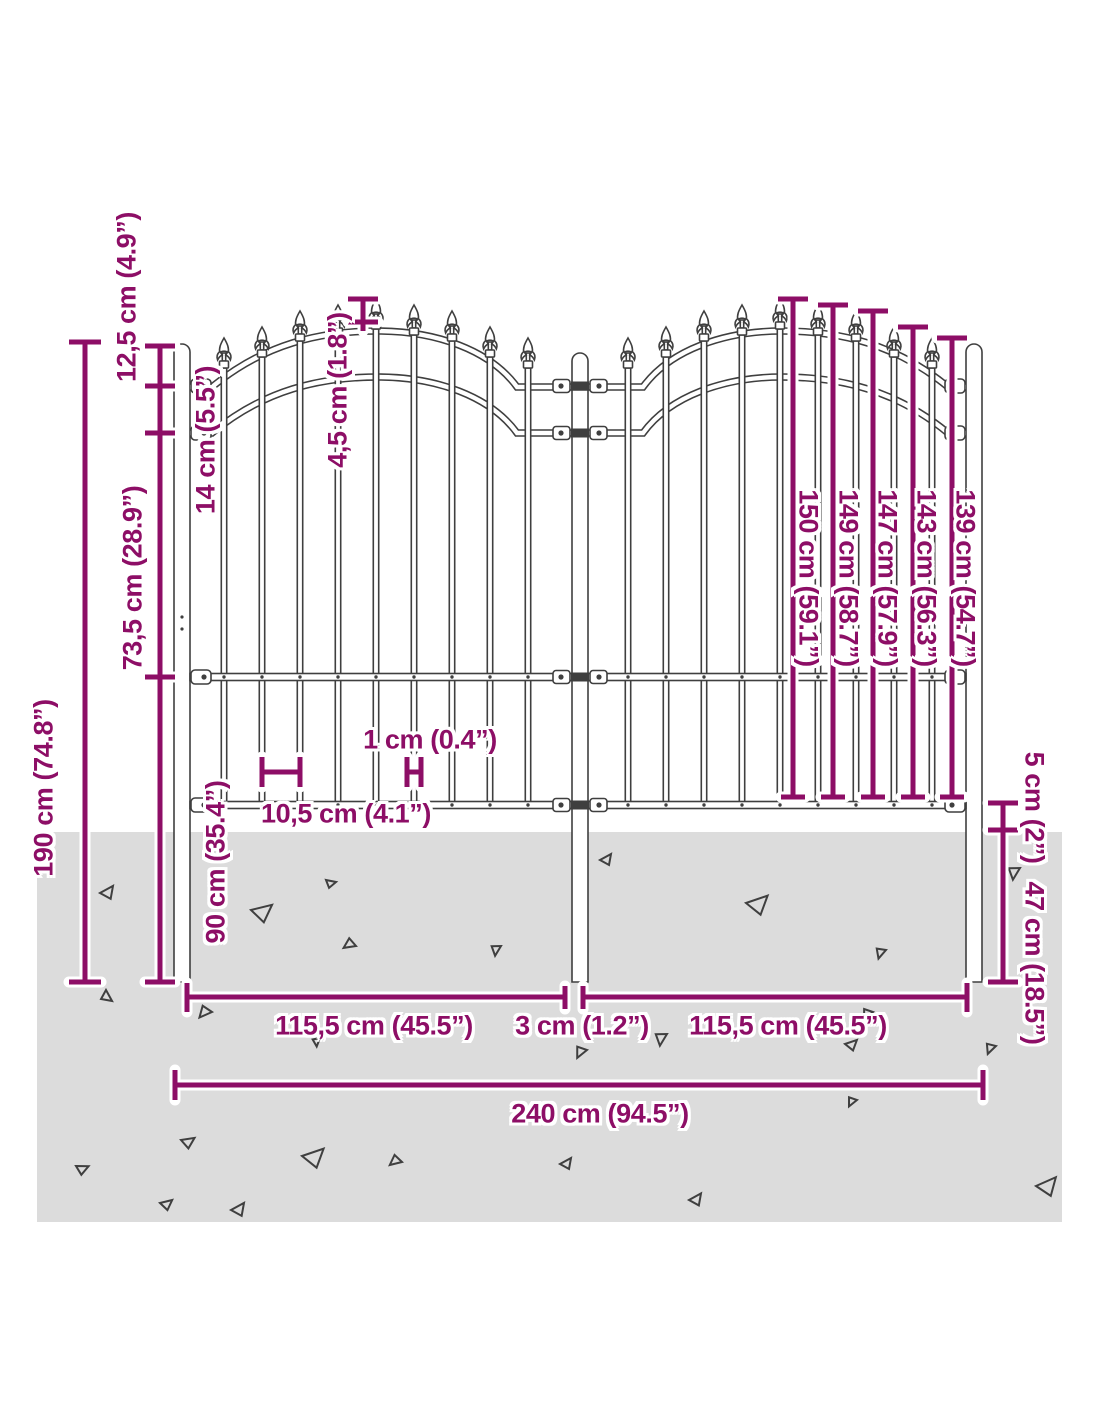 The width and height of the screenshot is (1100, 1422). Describe the element at coordinates (600, 1113) in the screenshot. I see `dim-total-width-label: 240 cm (94.5”)` at that location.